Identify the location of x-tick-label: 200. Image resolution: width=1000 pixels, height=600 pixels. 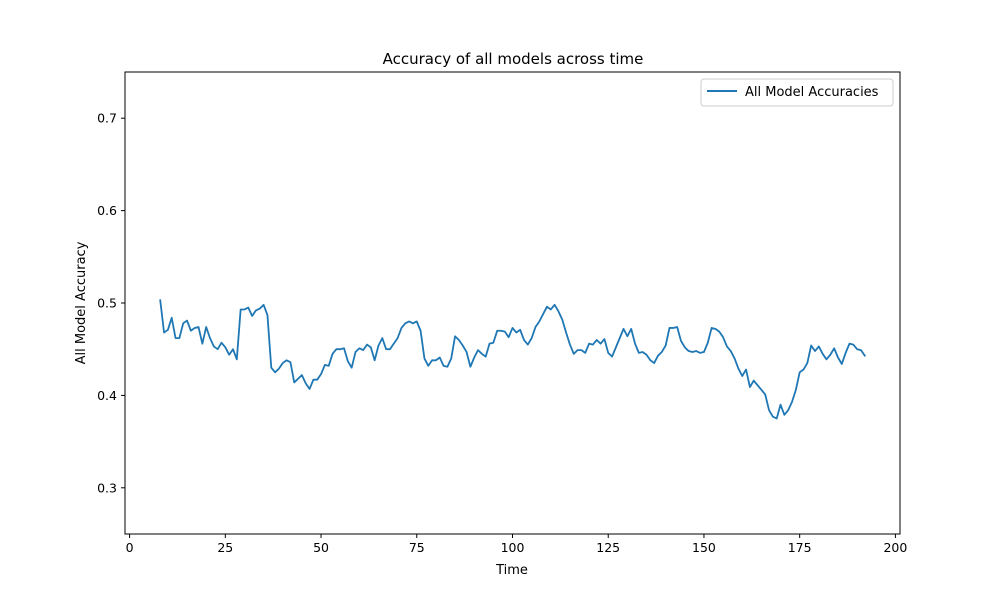
(895, 547).